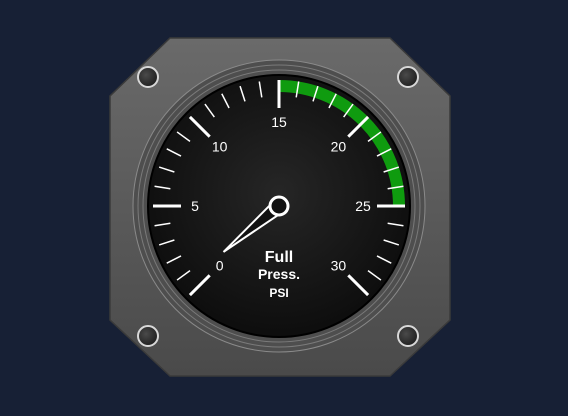  Describe the element at coordinates (339, 265) in the screenshot. I see `scale-label-30: 30` at that location.